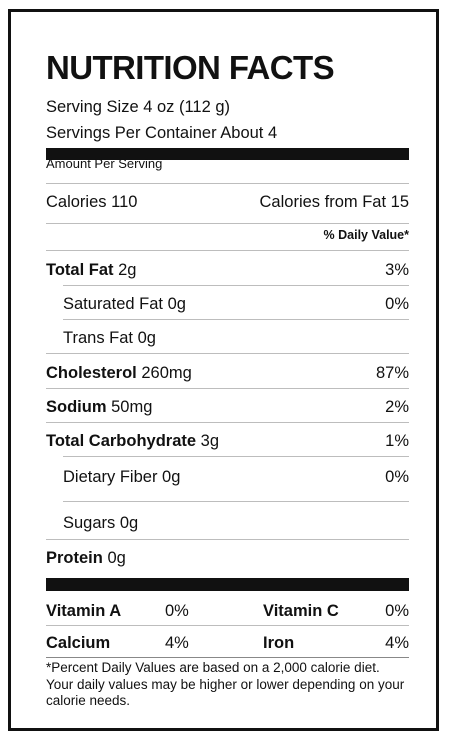 This screenshot has width=454, height=744. I want to click on nutrient-dv: 87%, so click(392, 373).